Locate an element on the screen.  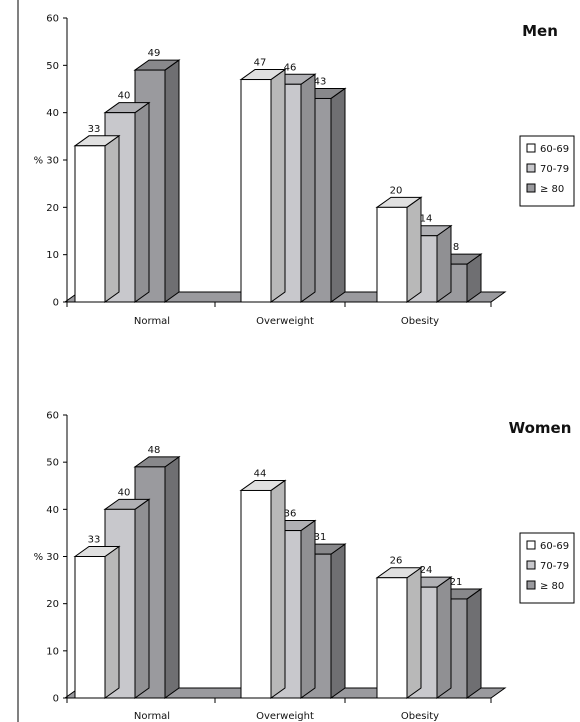
data-label: 31 is located at coordinates (320, 537).